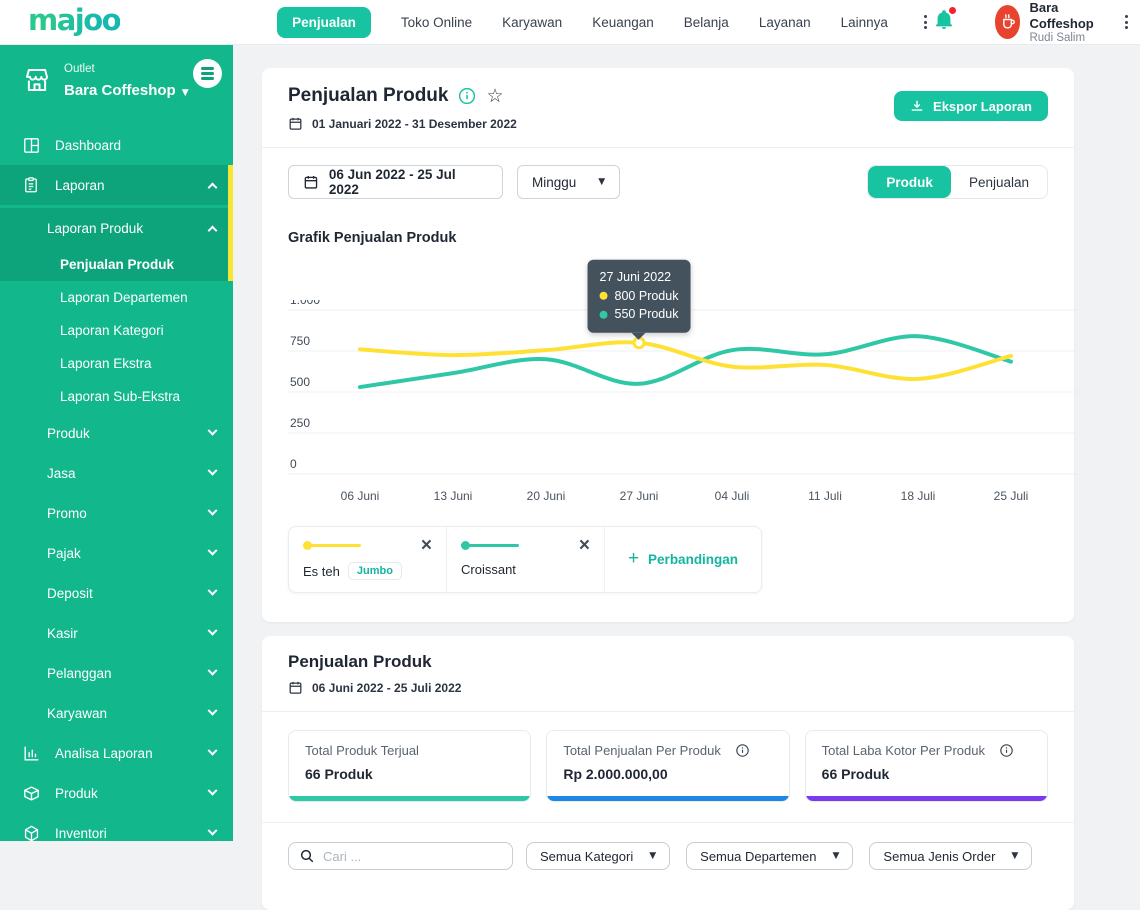 The height and width of the screenshot is (910, 1140). Describe the element at coordinates (999, 182) in the screenshot. I see `toggle-penjualan: Penjualan` at that location.